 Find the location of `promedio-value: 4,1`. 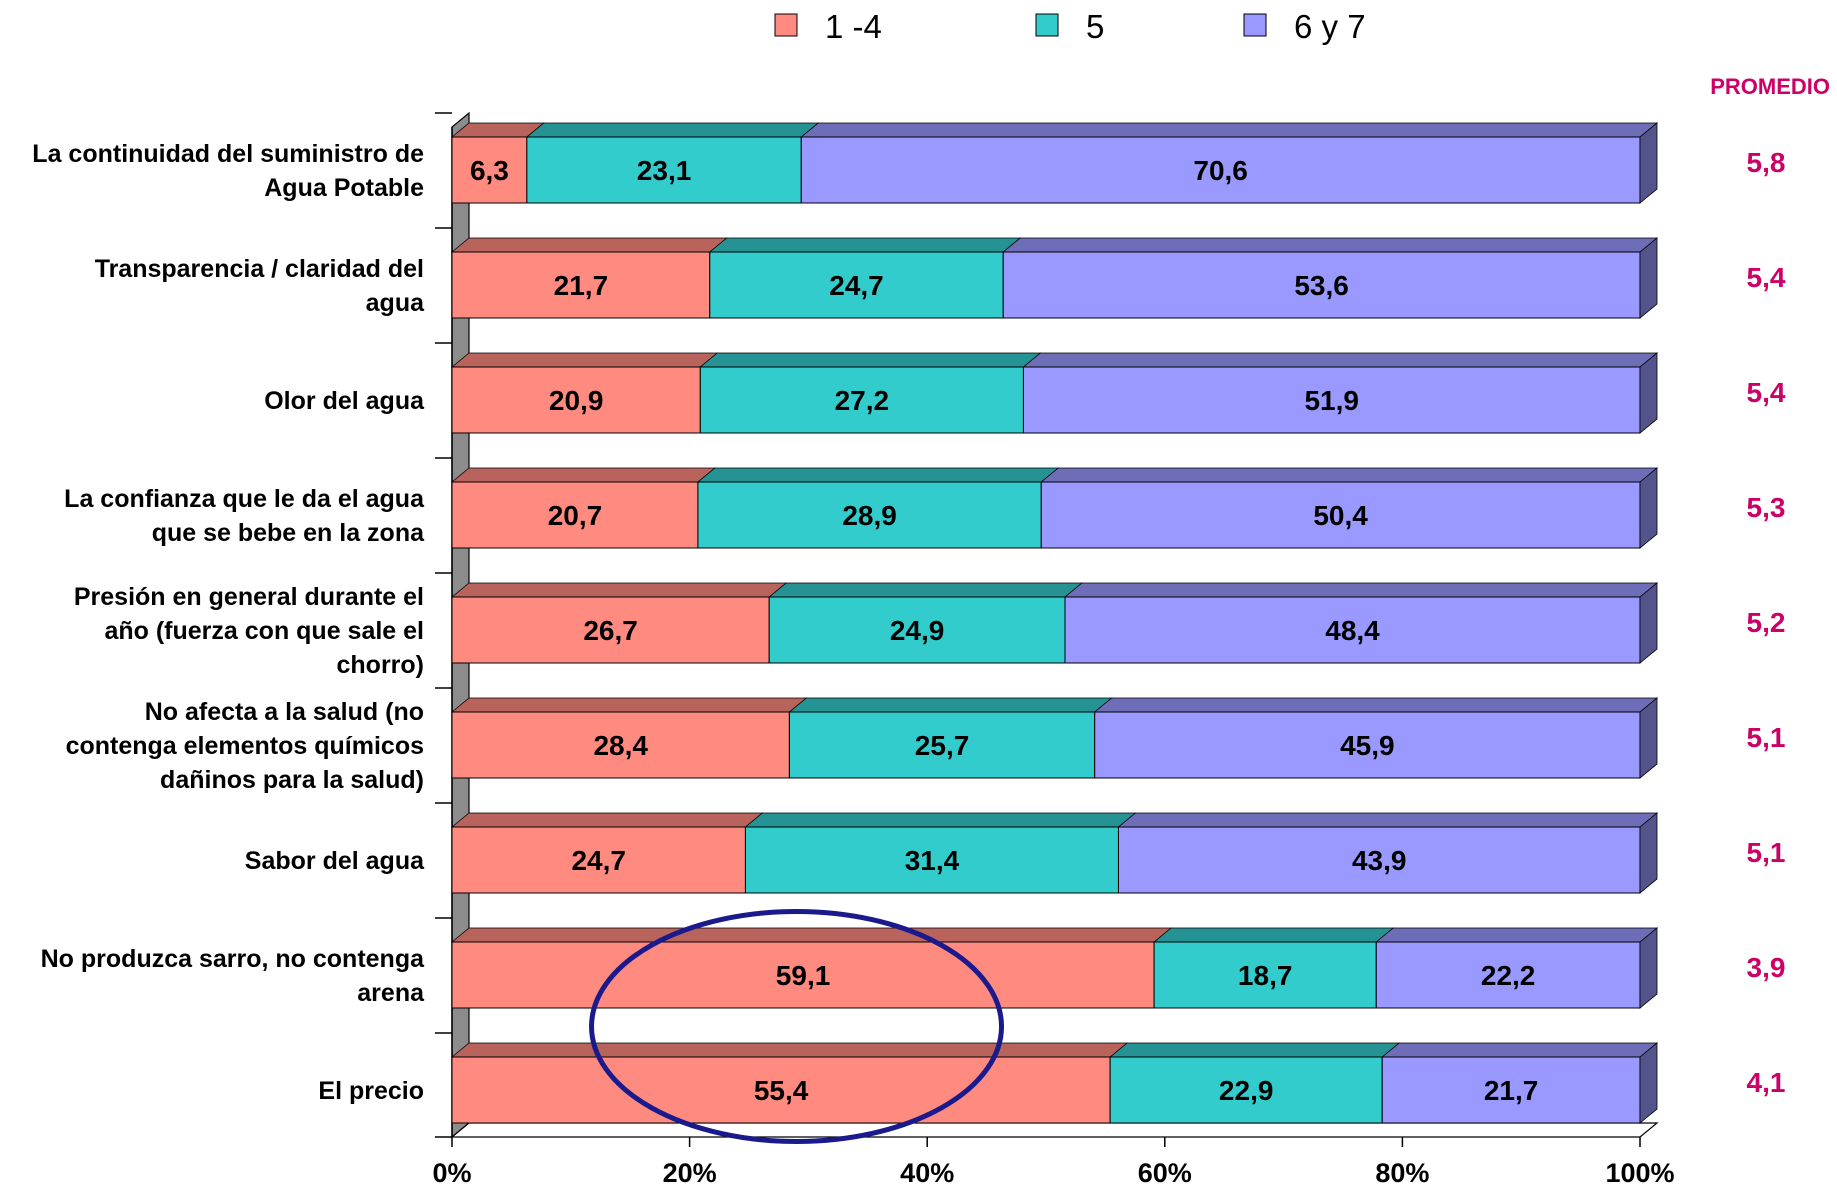

promedio-value: 4,1 is located at coordinates (1766, 1082).